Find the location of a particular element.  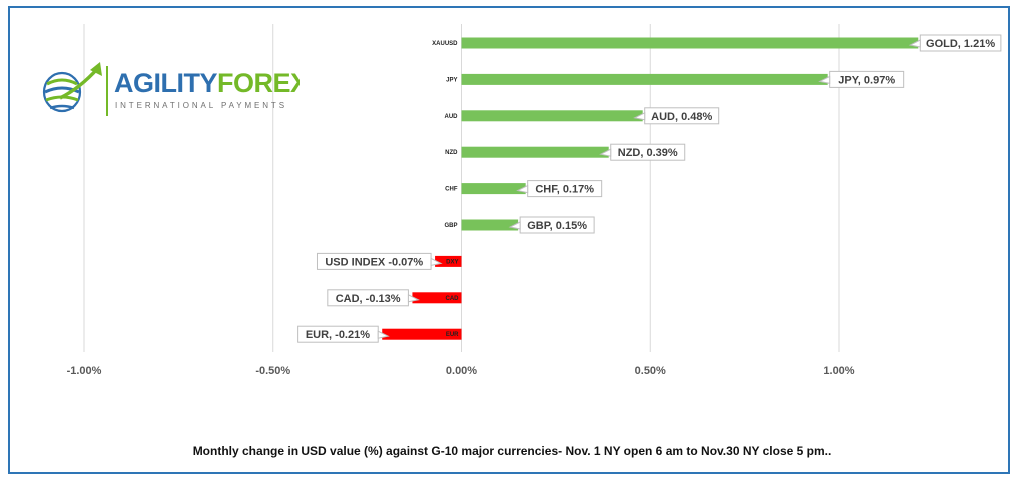

data-label: USD INDEX -0.07% is located at coordinates (379, 261).